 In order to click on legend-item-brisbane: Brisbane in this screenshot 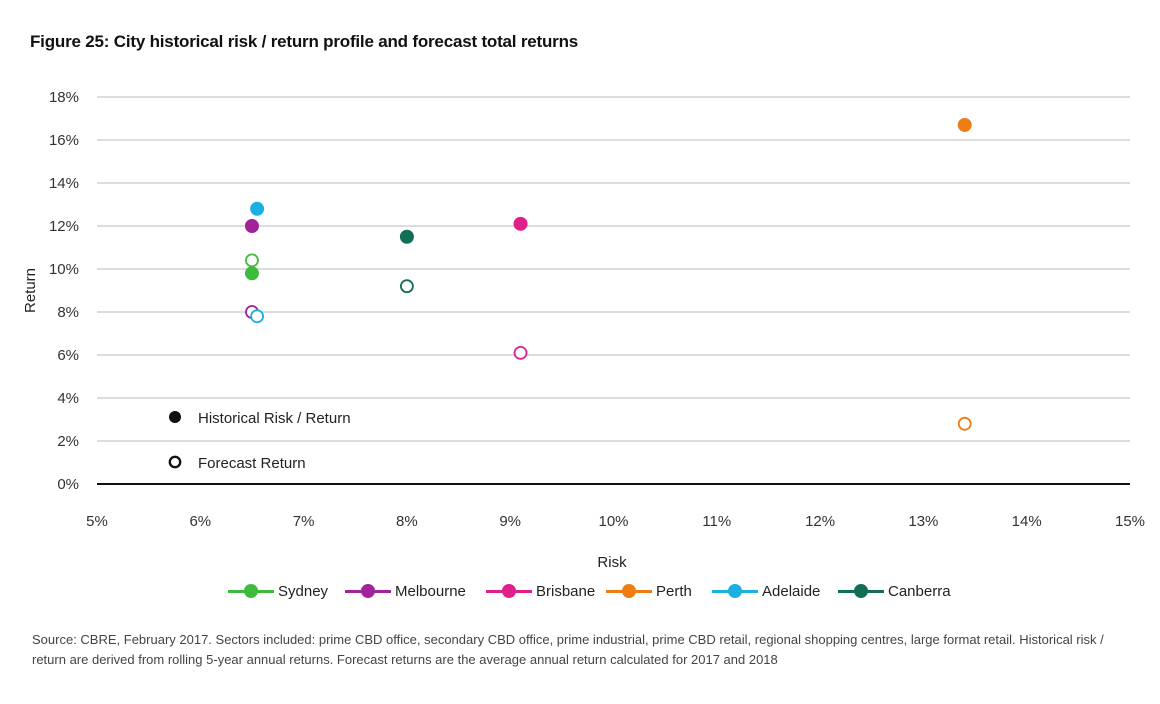, I will do `click(540, 591)`.